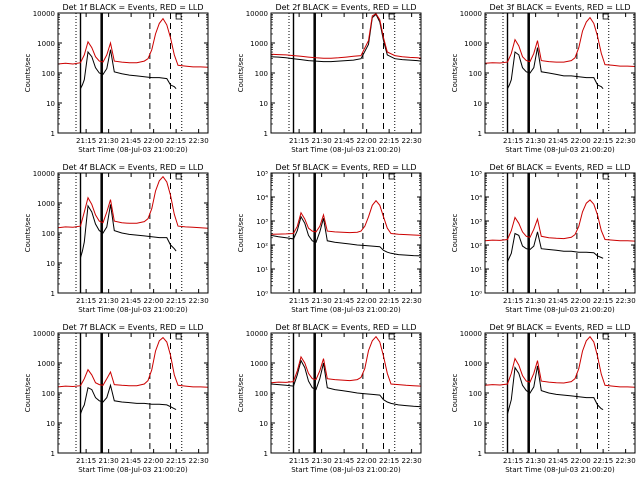 This screenshot has height=484, width=640. What do you see at coordinates (345, 7) in the screenshot?
I see `panel-title: Det 2f BLACK = Events, RED = LLD` at bounding box center [345, 7].